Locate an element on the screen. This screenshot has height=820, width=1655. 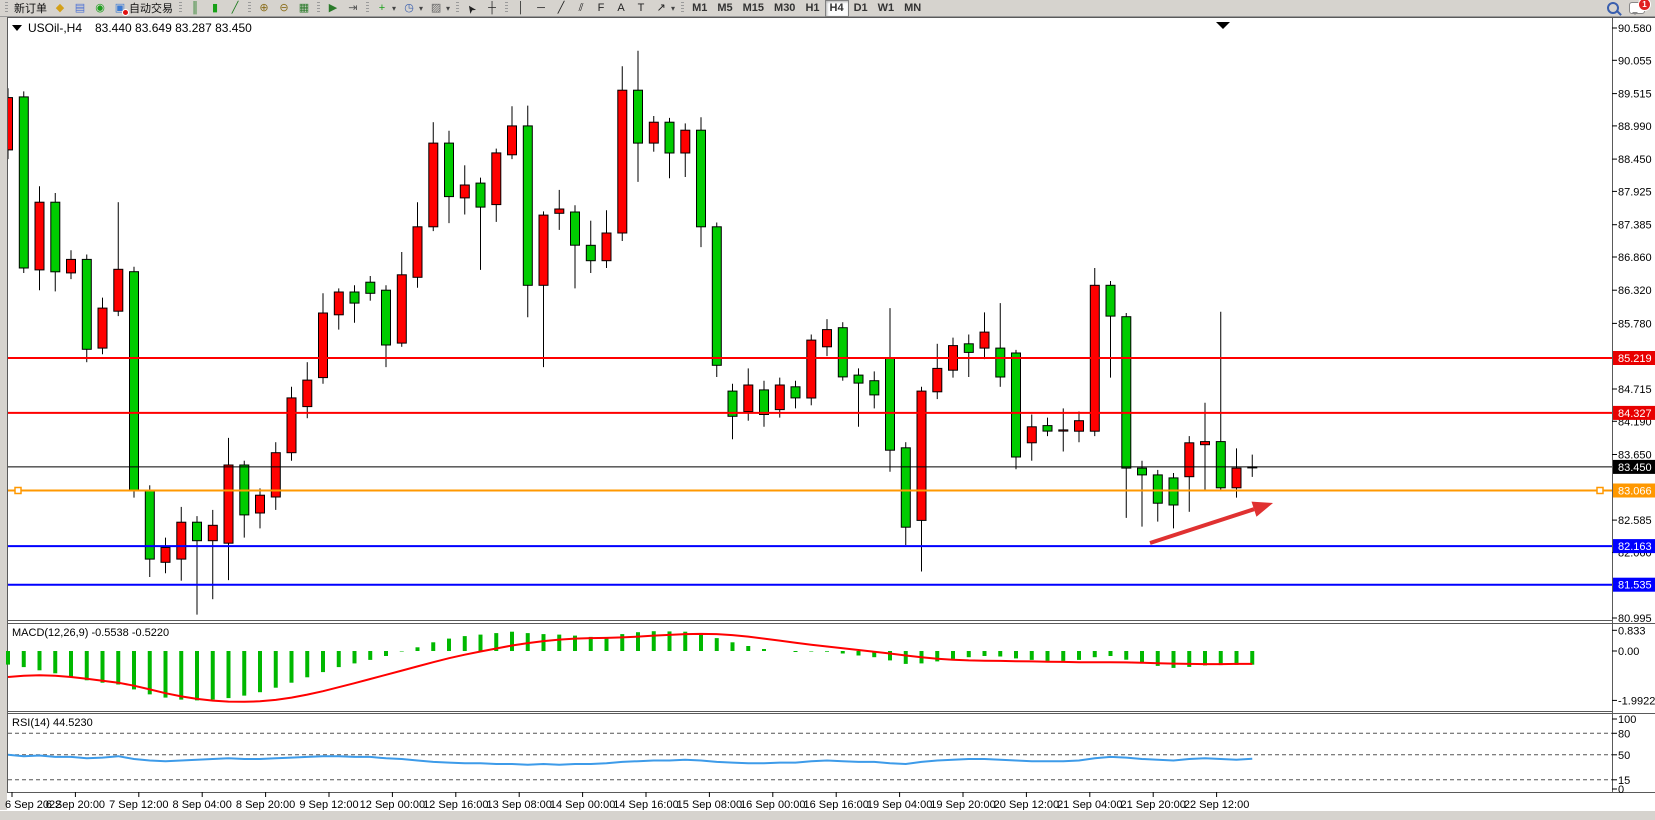
time-label: 19 Sep 04:00 is located at coordinates (899, 804).